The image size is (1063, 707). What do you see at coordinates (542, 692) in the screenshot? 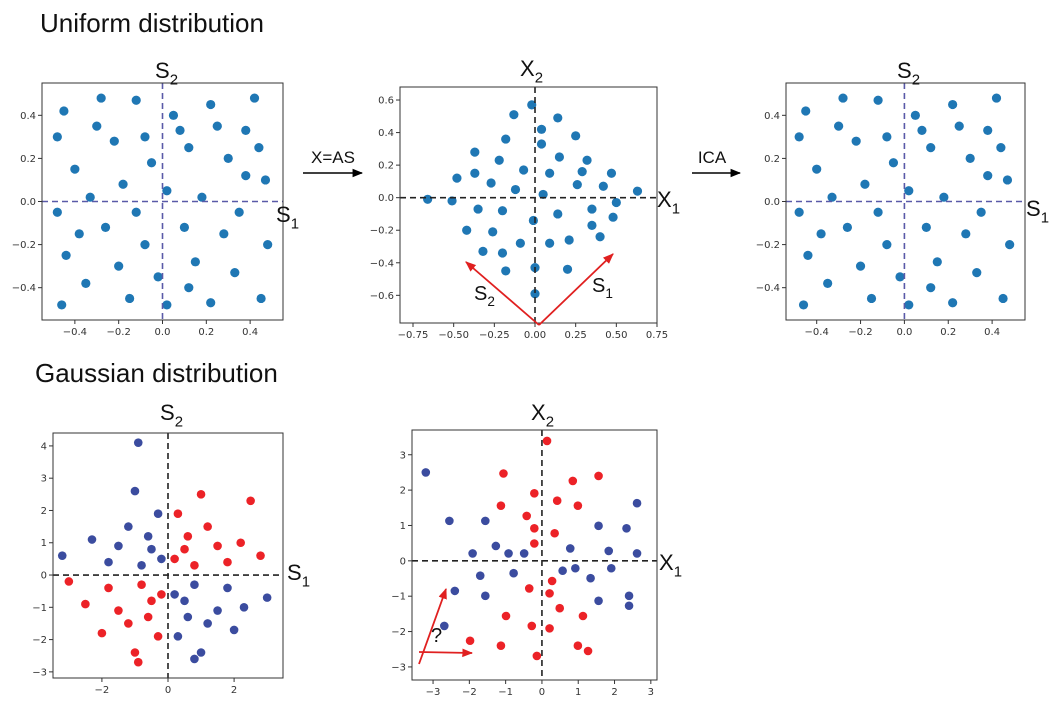
I see `x-tick-label: 0` at bounding box center [542, 692].